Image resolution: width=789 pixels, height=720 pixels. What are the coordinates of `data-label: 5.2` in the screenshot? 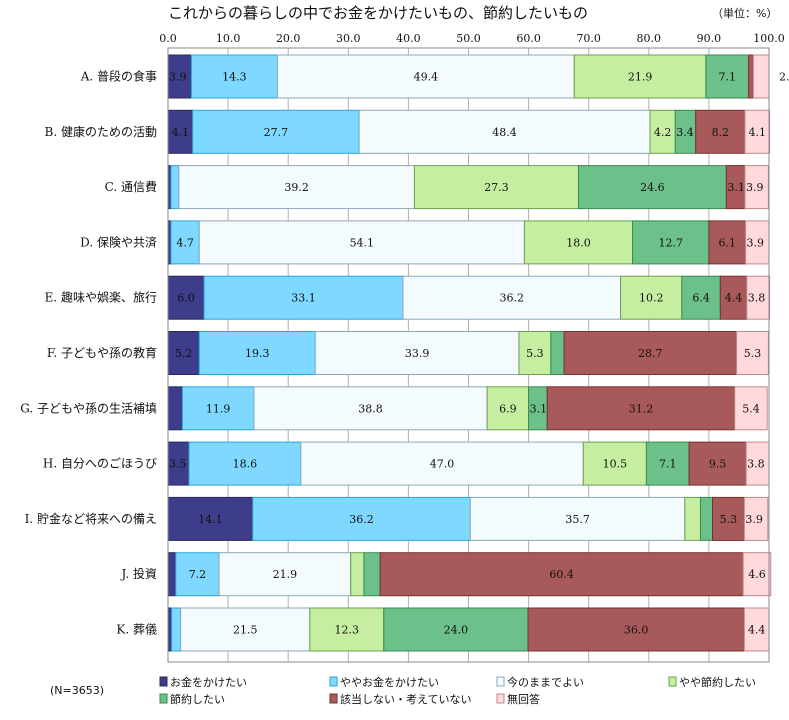 It's located at (184, 353).